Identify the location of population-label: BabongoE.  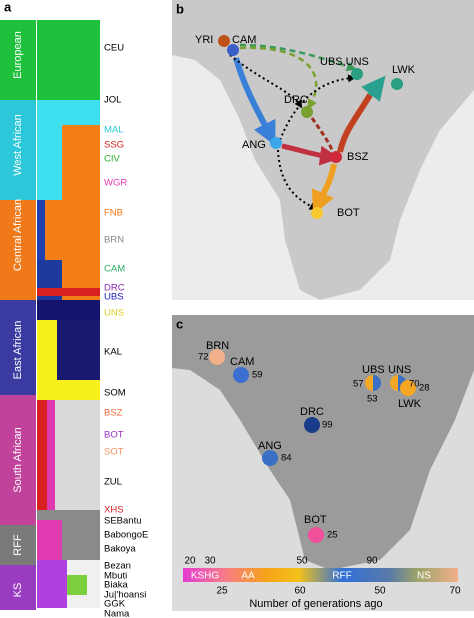
(126, 535).